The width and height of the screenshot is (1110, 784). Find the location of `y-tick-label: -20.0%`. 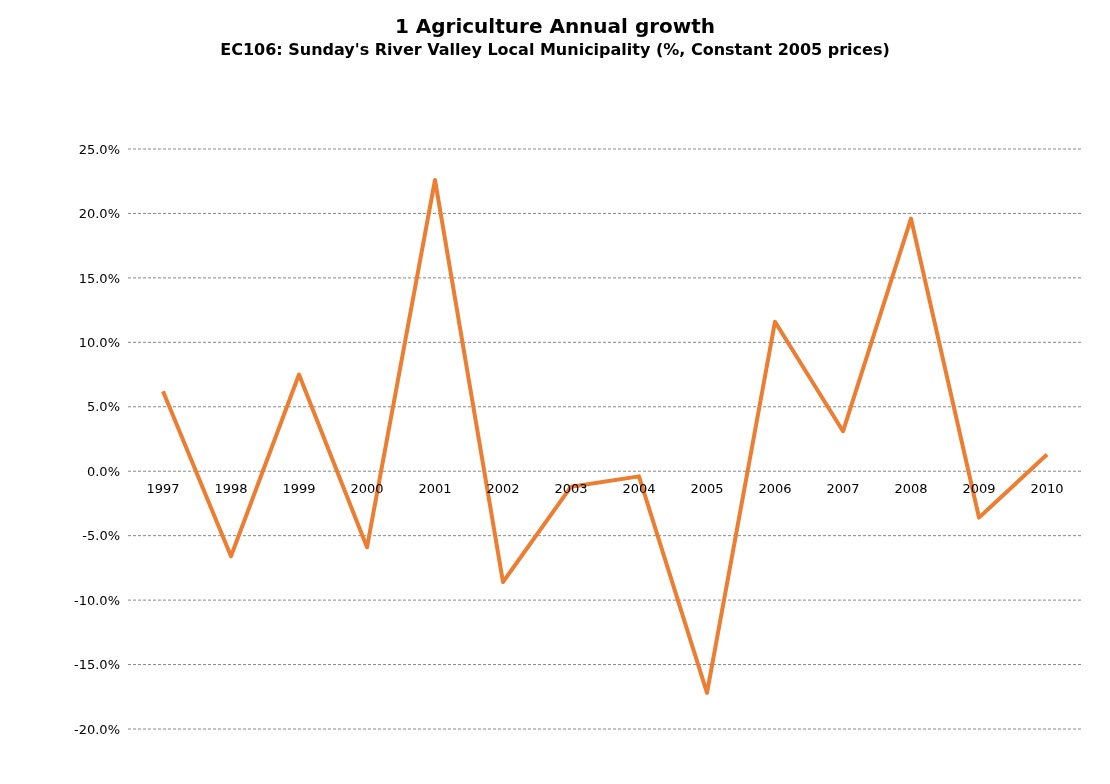

y-tick-label: -20.0% is located at coordinates (97, 729).